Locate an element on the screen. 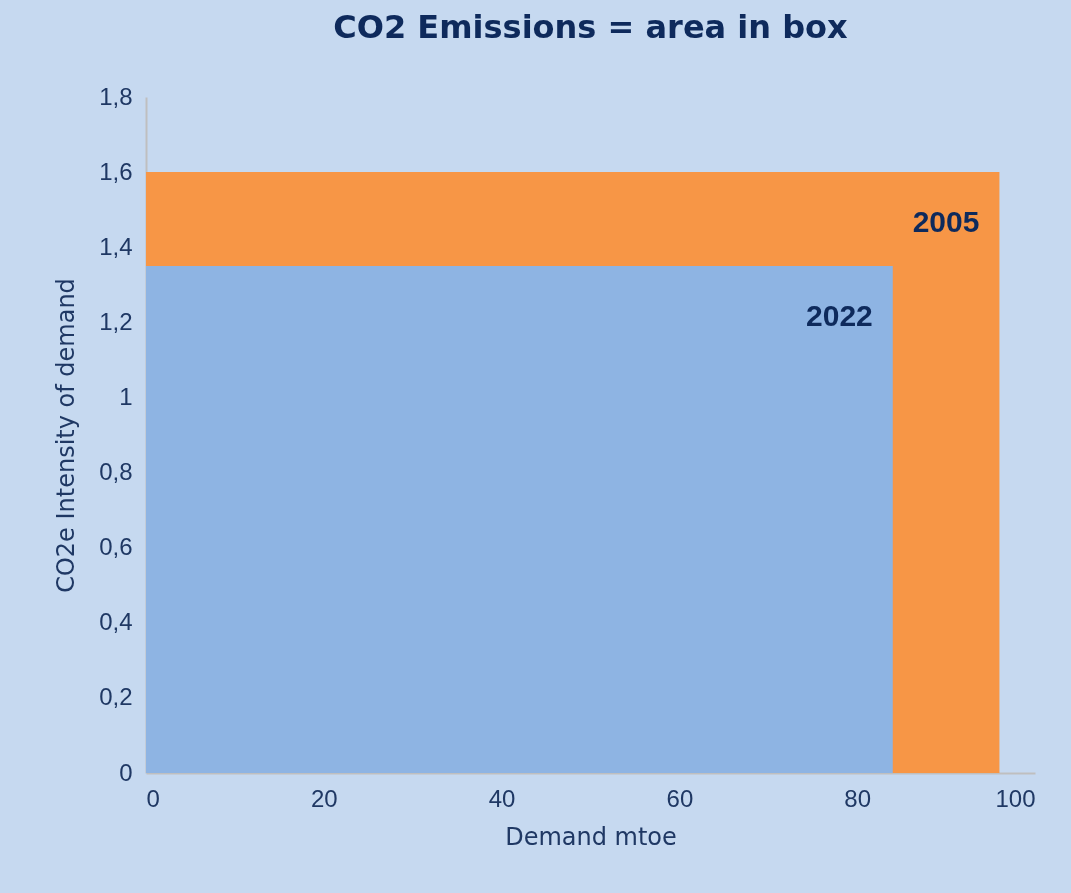 Image resolution: width=1071 pixels, height=893 pixels. y-tick-label: 0,8 is located at coordinates (116, 472).